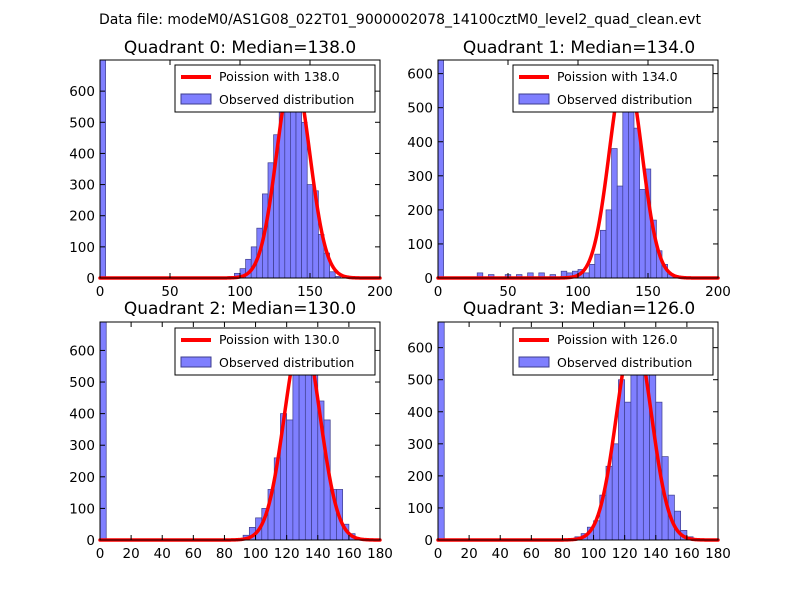 Image resolution: width=800 pixels, height=600 pixels. Describe the element at coordinates (617, 339) in the screenshot. I see `legend-curve-label: Poission with 126.0` at that location.